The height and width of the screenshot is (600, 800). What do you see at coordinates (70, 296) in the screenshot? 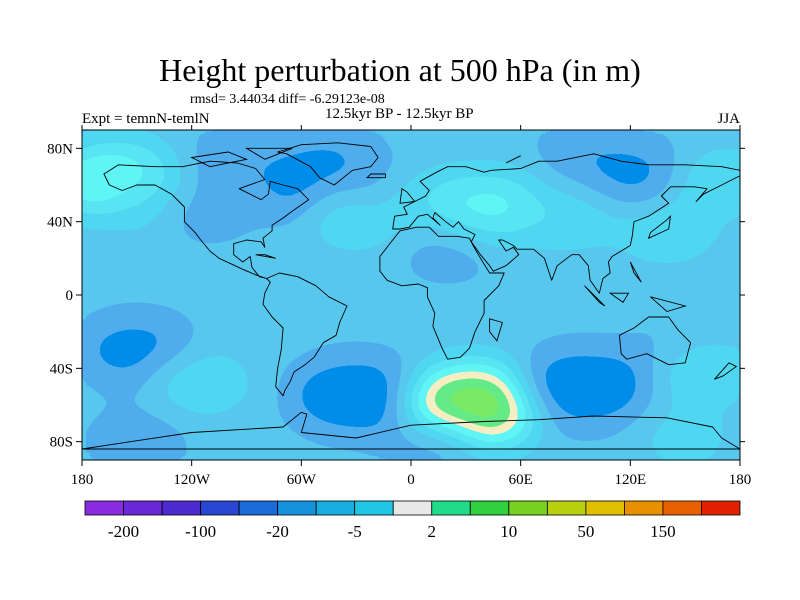
I see `y-tick-label: 0` at bounding box center [70, 296].